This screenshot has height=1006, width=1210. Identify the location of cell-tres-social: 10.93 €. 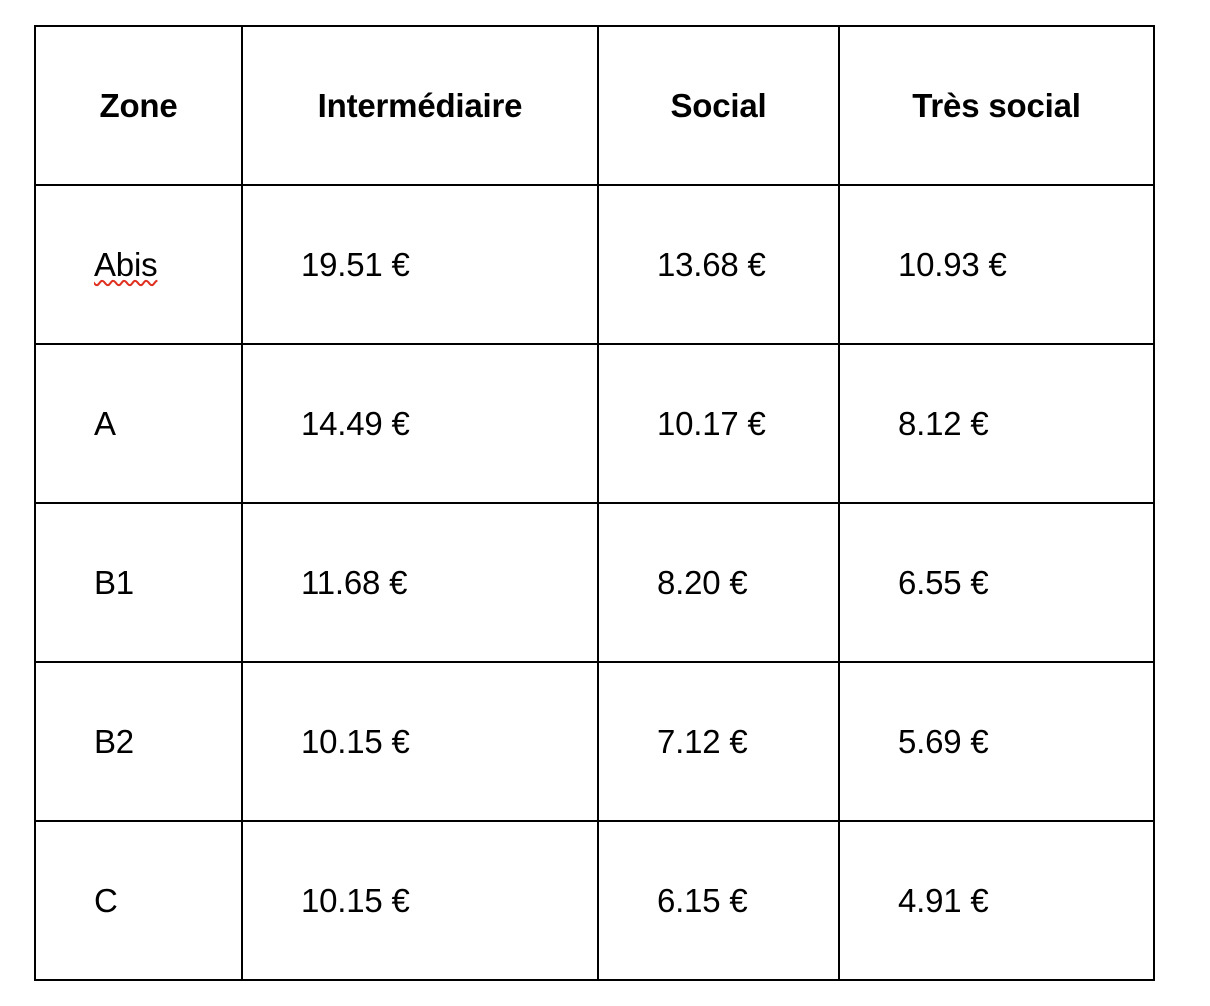
(996, 264).